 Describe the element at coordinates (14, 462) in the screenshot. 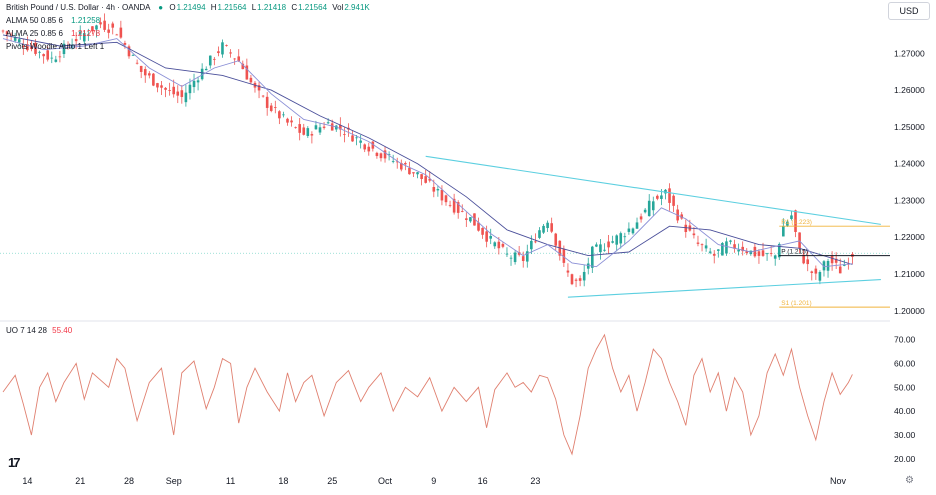

I see `tradingview-logo-icon: 17` at that location.